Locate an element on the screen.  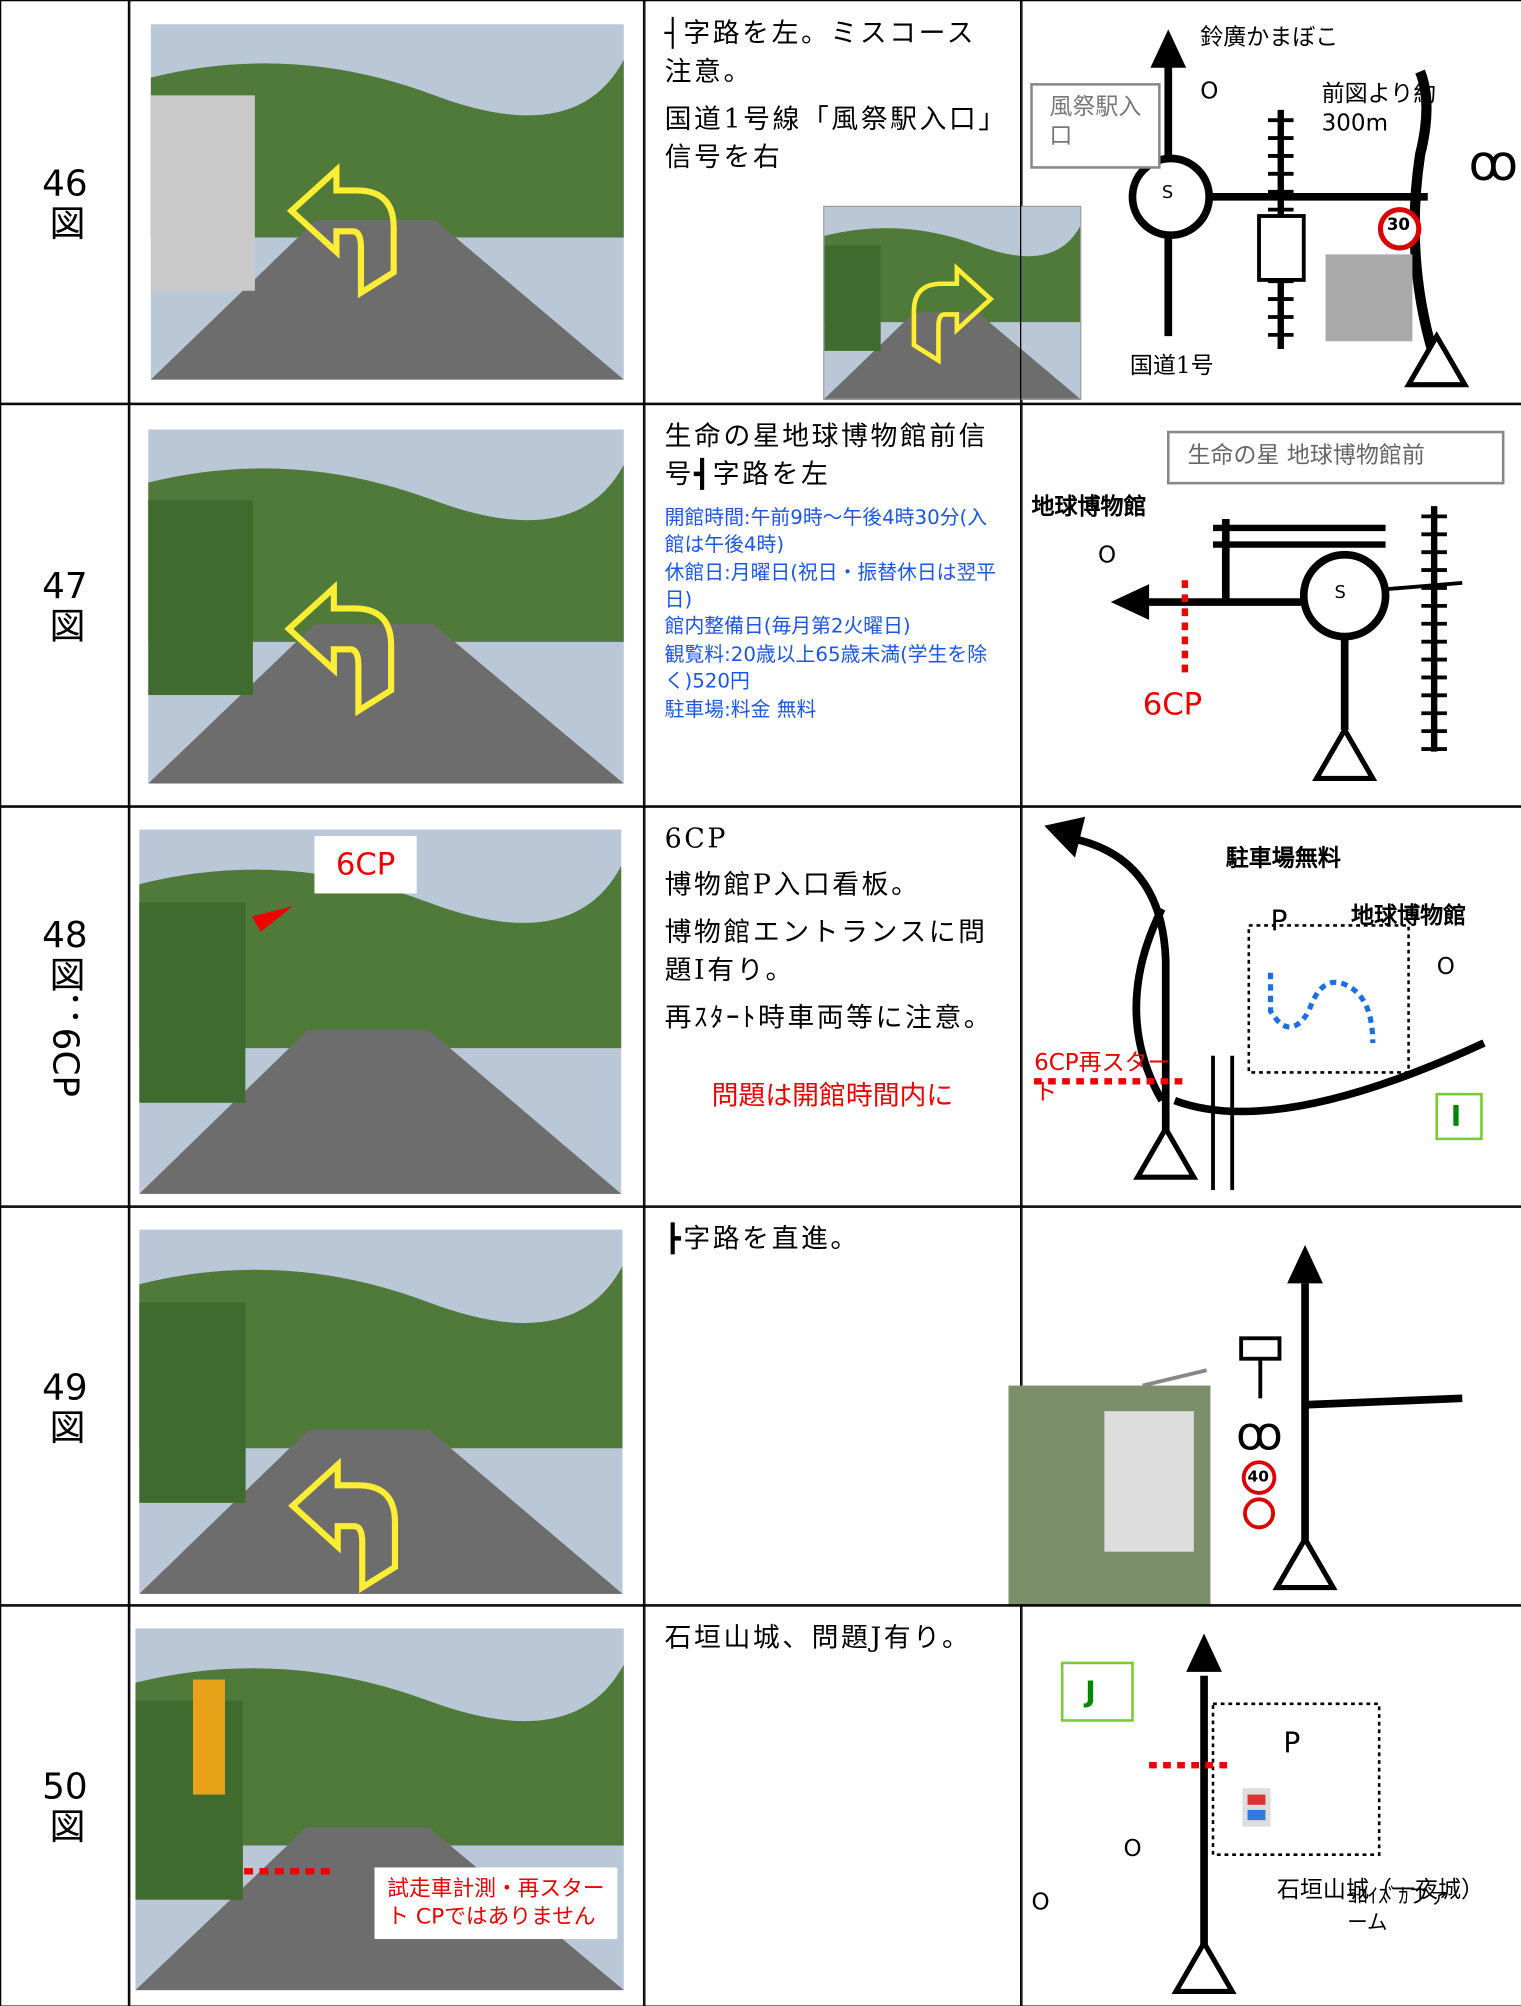
map-cell: ꝏ 40 is located at coordinates (1264, 1406).